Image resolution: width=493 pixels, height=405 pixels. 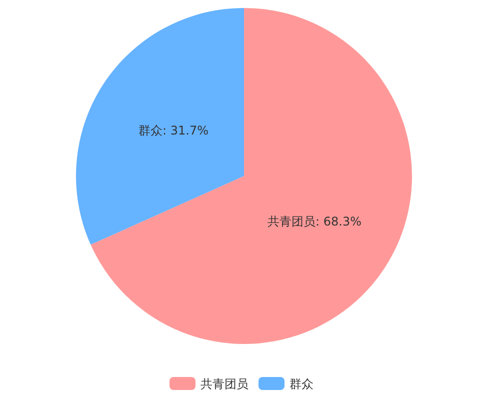 I want to click on legend-label: 共青团员, so click(x=224, y=384).